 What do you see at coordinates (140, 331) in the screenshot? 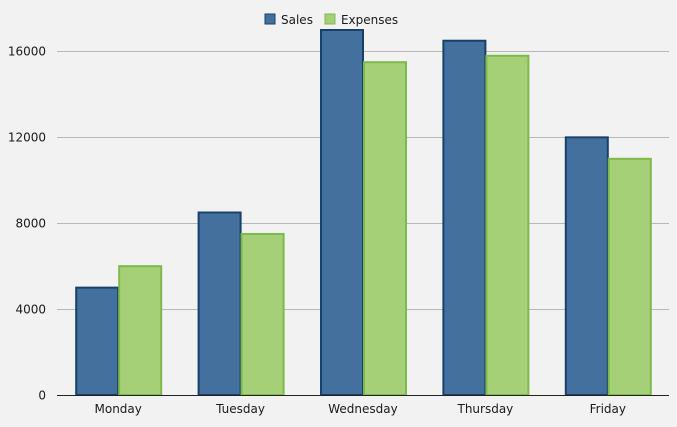
I see `bar-expenses-monday` at bounding box center [140, 331].